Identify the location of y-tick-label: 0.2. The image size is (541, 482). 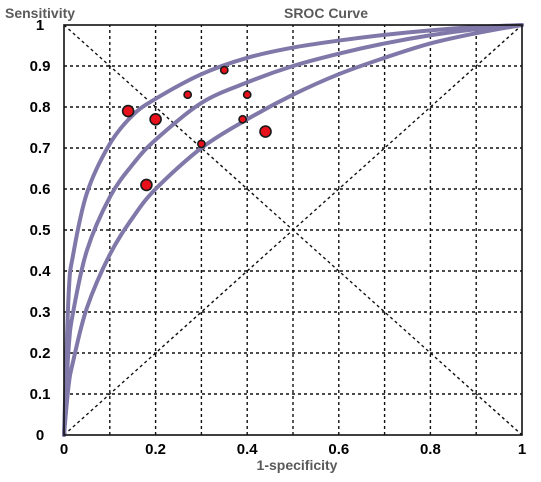
(40, 353).